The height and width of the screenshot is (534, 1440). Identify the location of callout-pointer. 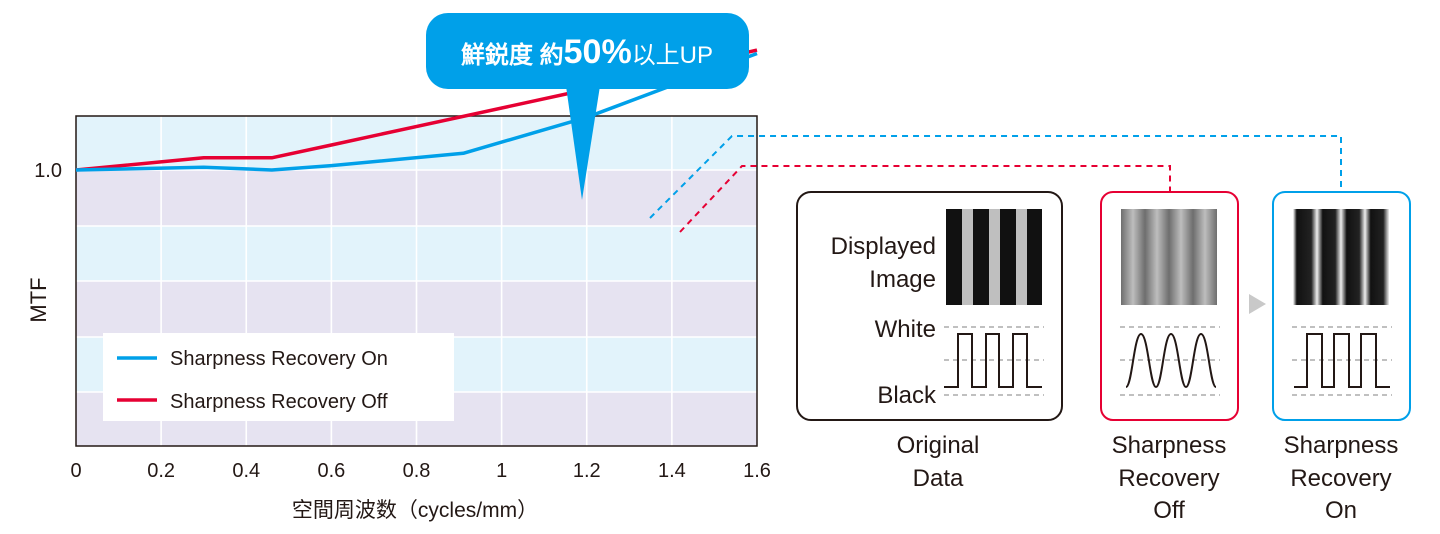
(583, 143).